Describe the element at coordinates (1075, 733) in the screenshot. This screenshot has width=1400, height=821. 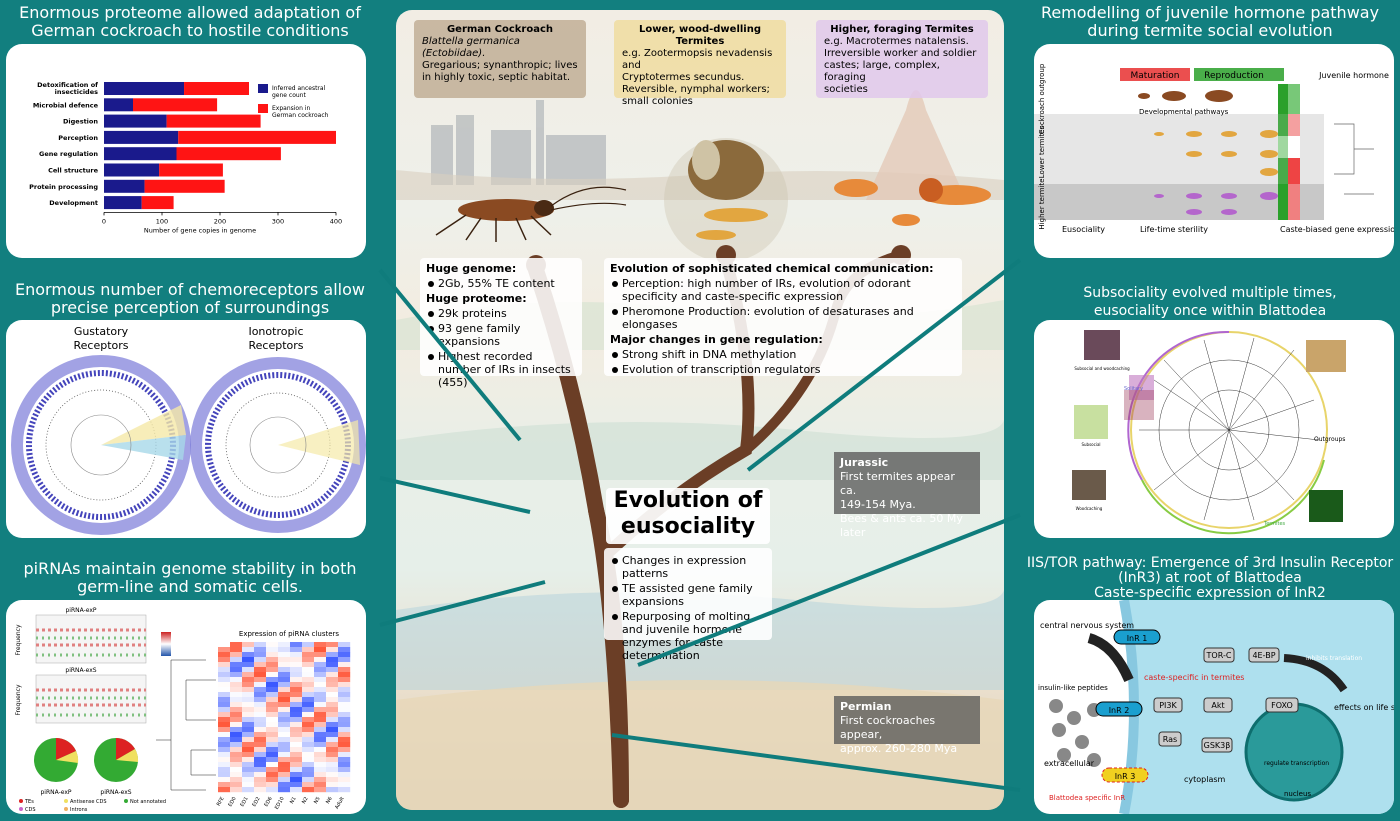
I see `insulin-peptides` at that location.